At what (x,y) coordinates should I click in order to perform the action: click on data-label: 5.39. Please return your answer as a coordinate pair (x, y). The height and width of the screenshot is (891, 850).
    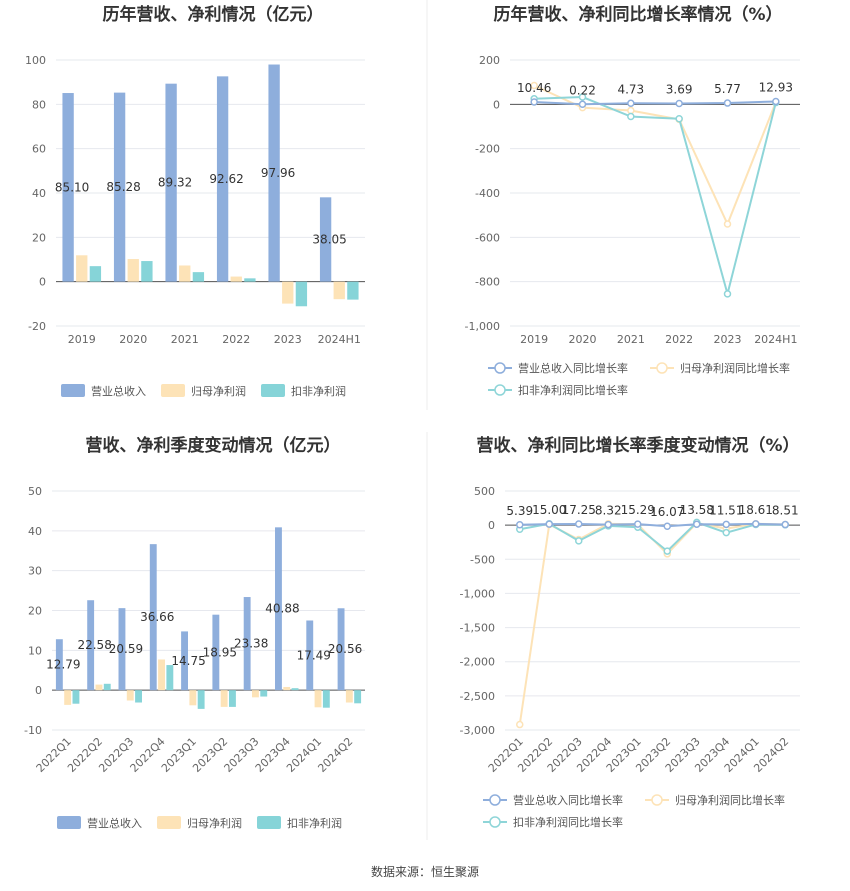
    Looking at the image, I should click on (519, 511).